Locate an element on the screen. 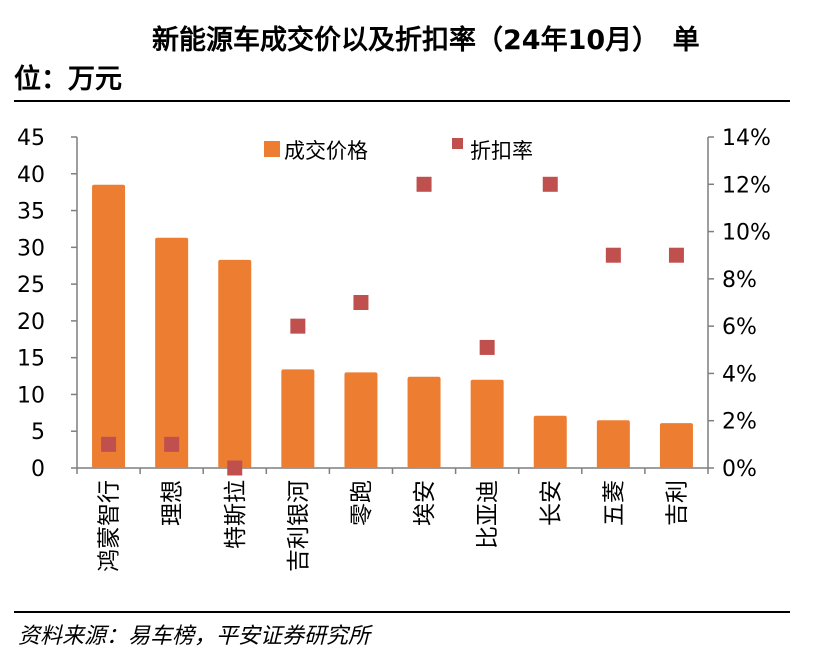  category-label: 鸿蒙智行 is located at coordinates (110, 526).